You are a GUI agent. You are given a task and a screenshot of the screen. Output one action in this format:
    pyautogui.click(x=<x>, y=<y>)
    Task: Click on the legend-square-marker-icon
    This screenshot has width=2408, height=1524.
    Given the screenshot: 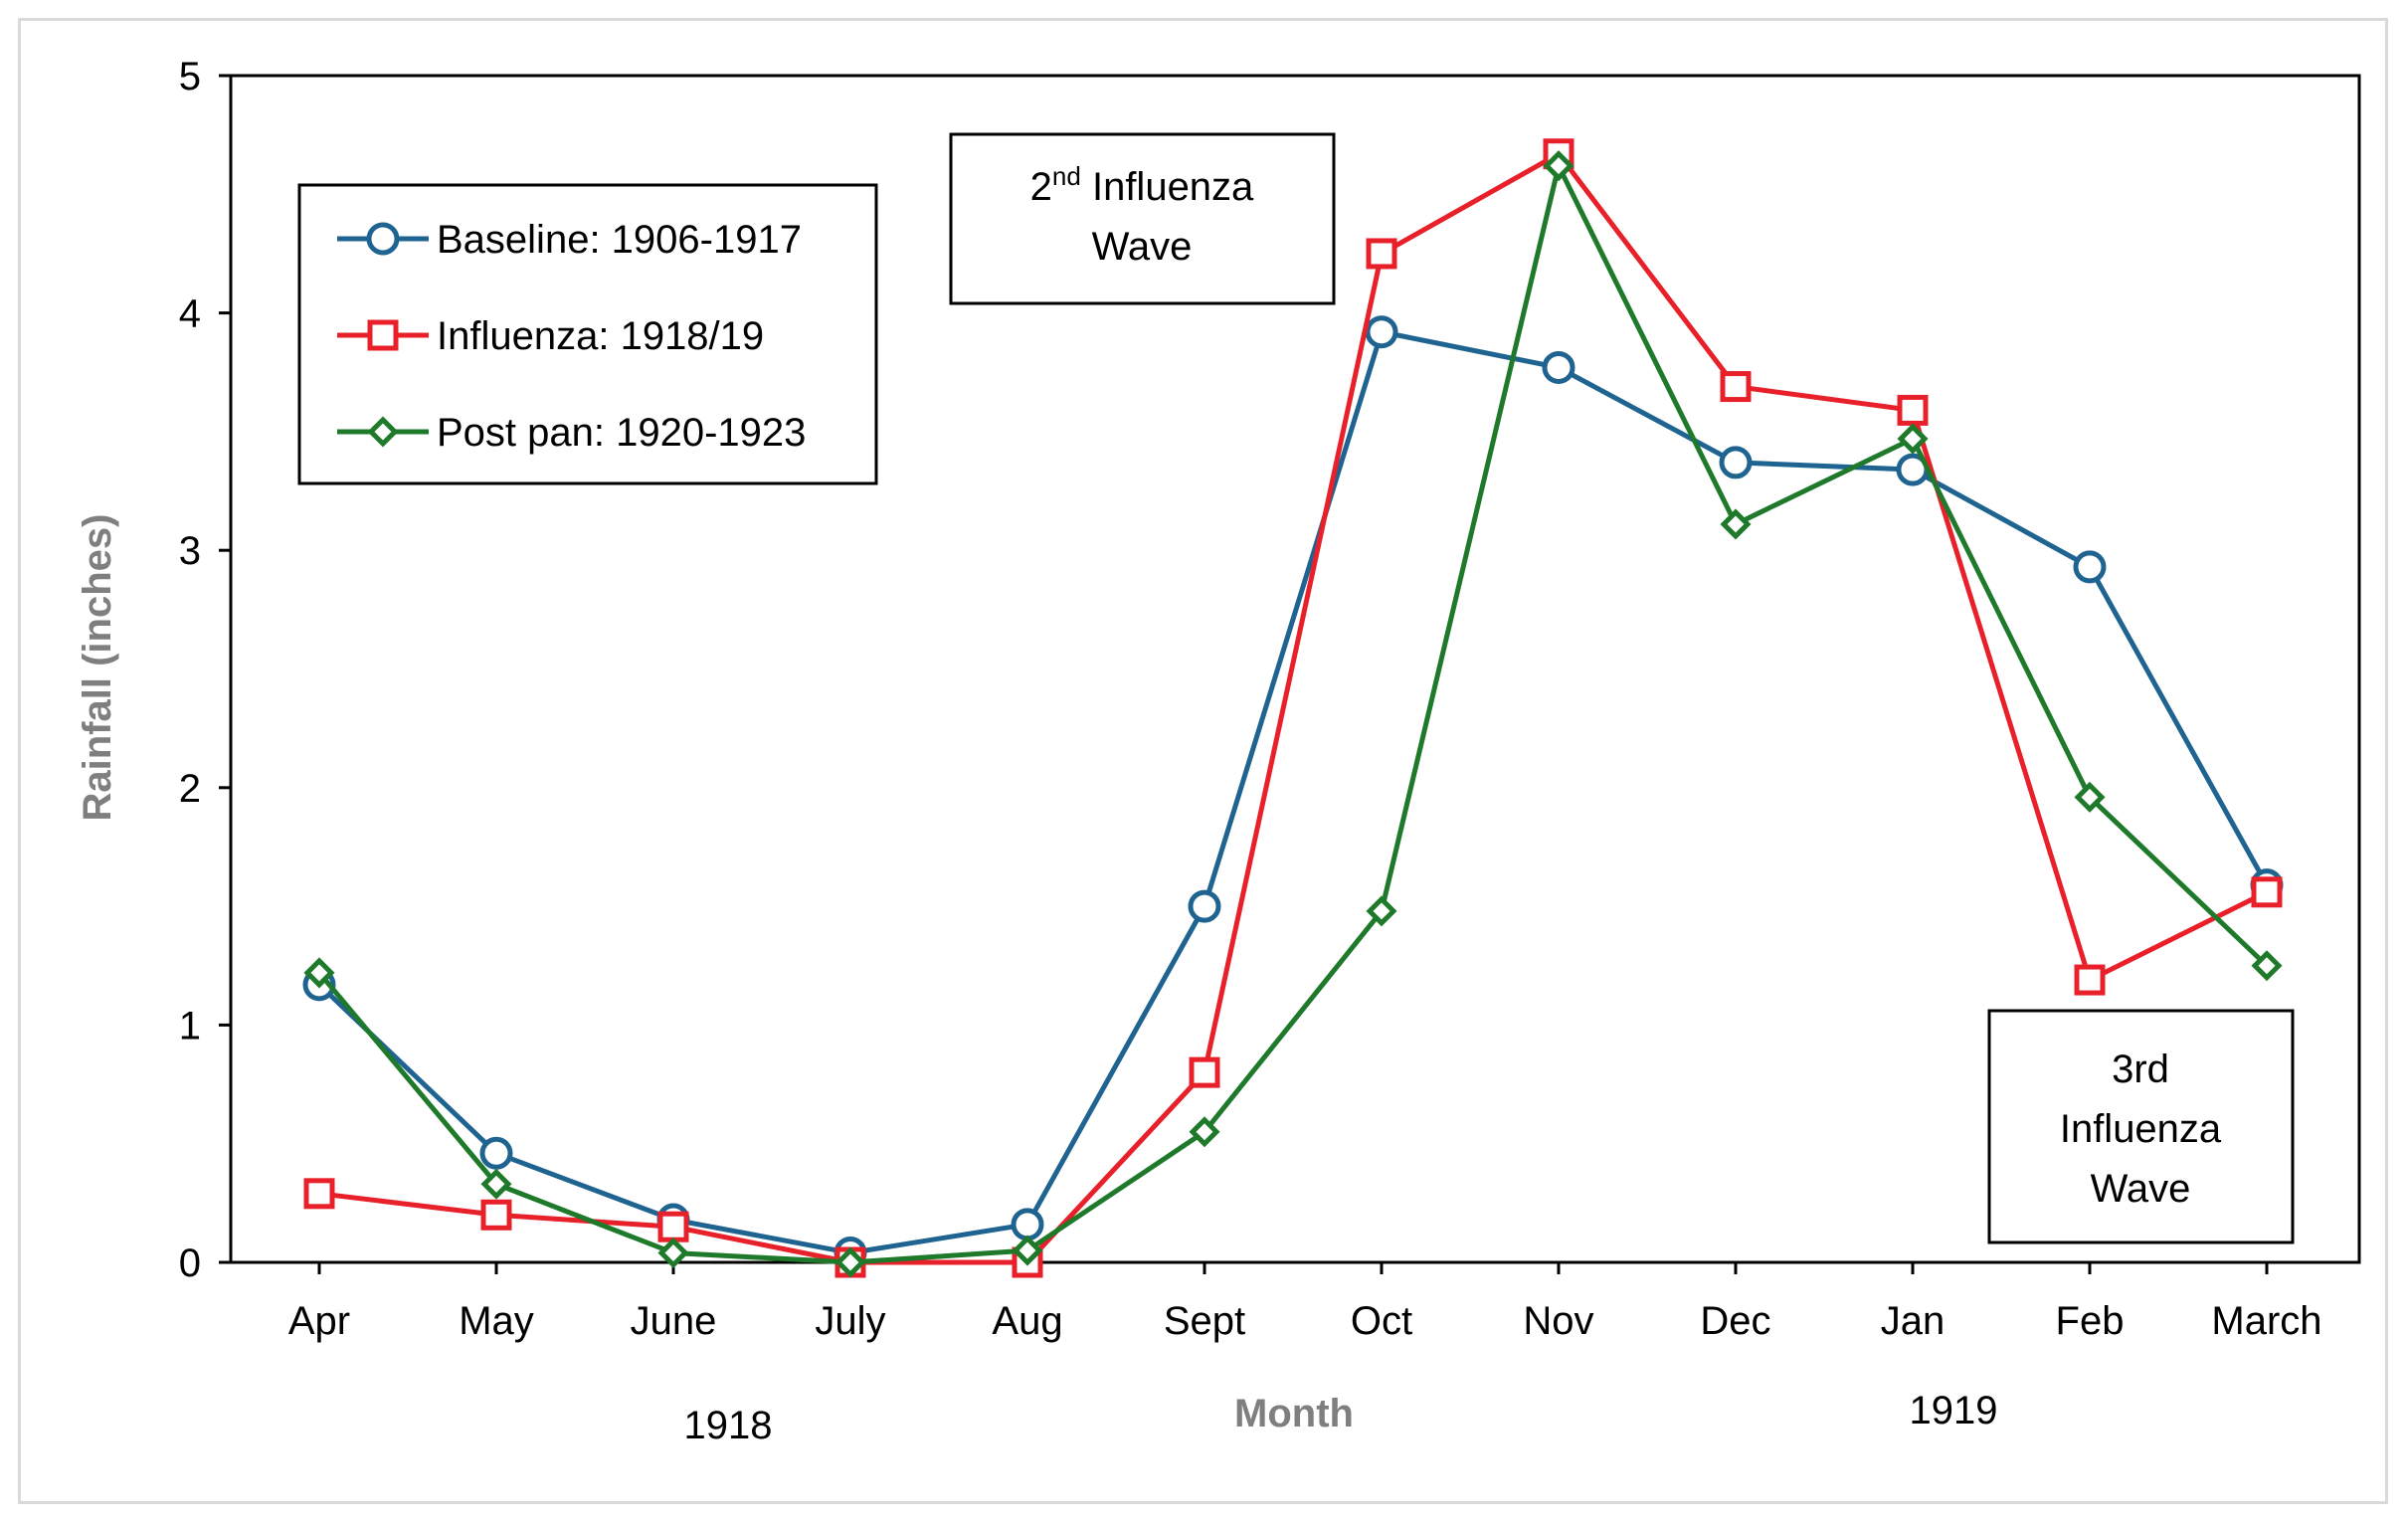 What is the action you would take?
    pyautogui.click(x=383, y=335)
    